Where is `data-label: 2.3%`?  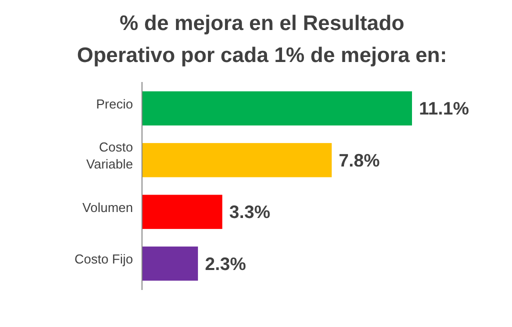 data-label: 2.3% is located at coordinates (225, 264).